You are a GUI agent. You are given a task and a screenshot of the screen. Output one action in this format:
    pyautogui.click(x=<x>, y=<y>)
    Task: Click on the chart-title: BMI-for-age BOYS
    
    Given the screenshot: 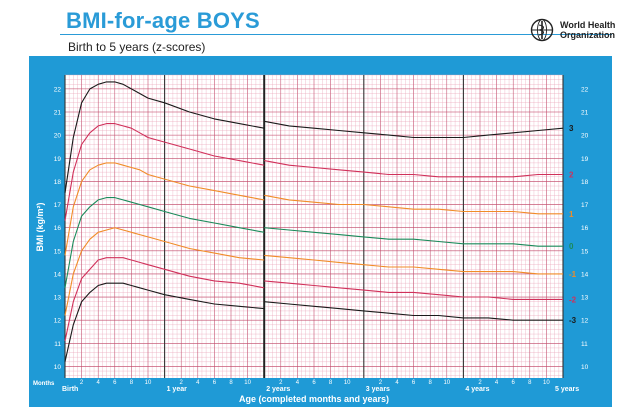 What is the action you would take?
    pyautogui.click(x=163, y=20)
    